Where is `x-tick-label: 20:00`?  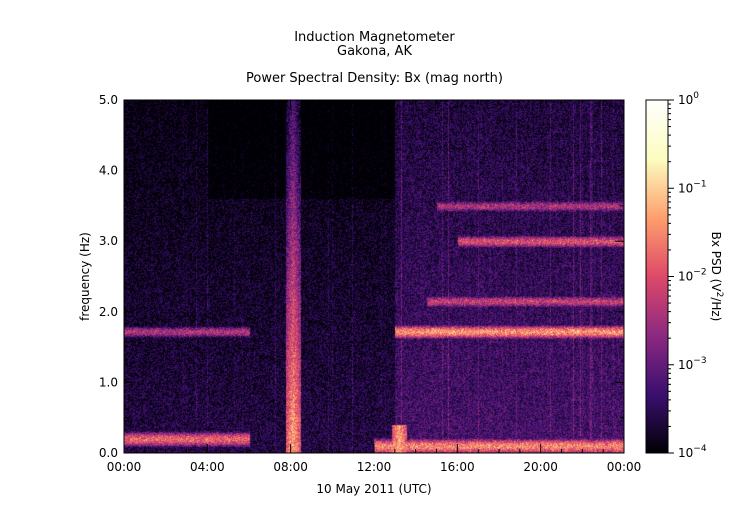 x-tick-label: 20:00 is located at coordinates (540, 467).